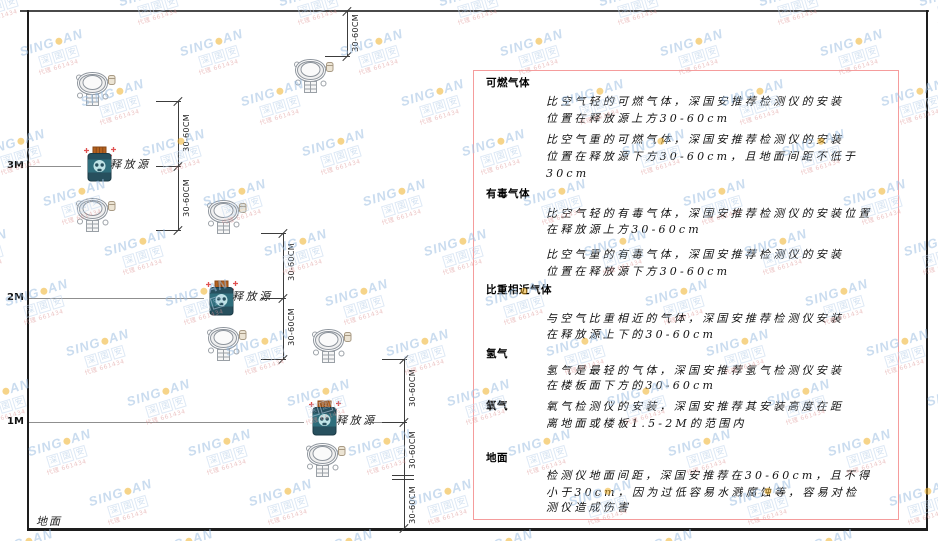 The image size is (938, 541). I want to click on right-wall-line, so click(927, 270).